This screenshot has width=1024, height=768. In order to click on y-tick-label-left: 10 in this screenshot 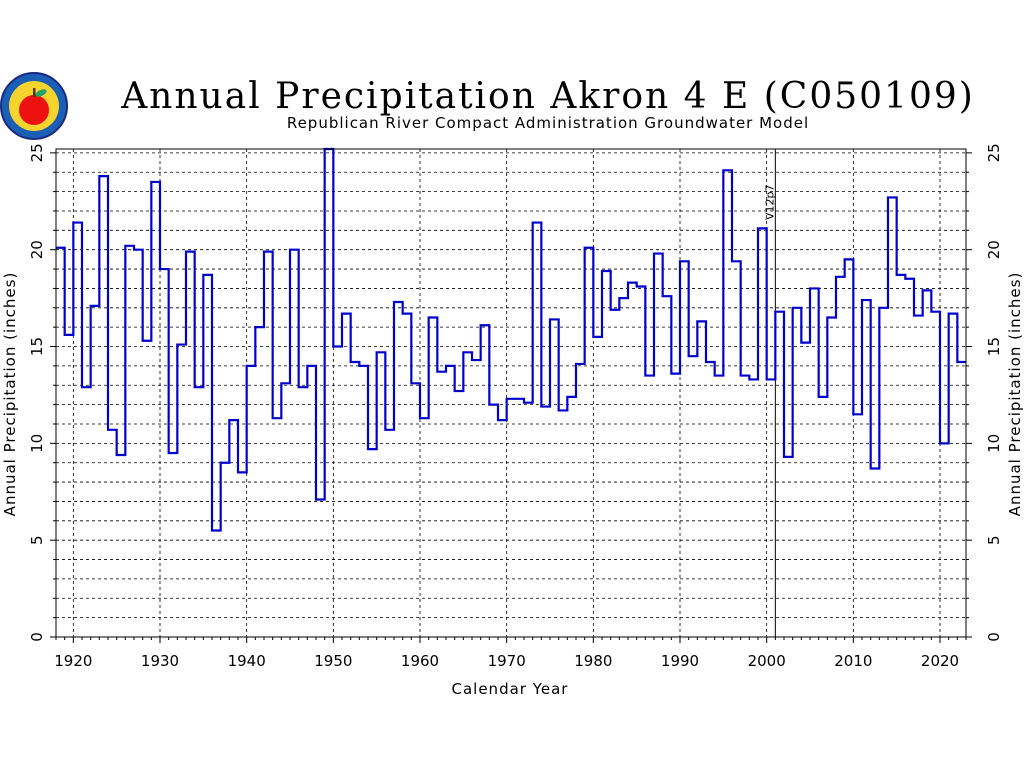, I will do `click(37, 443)`.